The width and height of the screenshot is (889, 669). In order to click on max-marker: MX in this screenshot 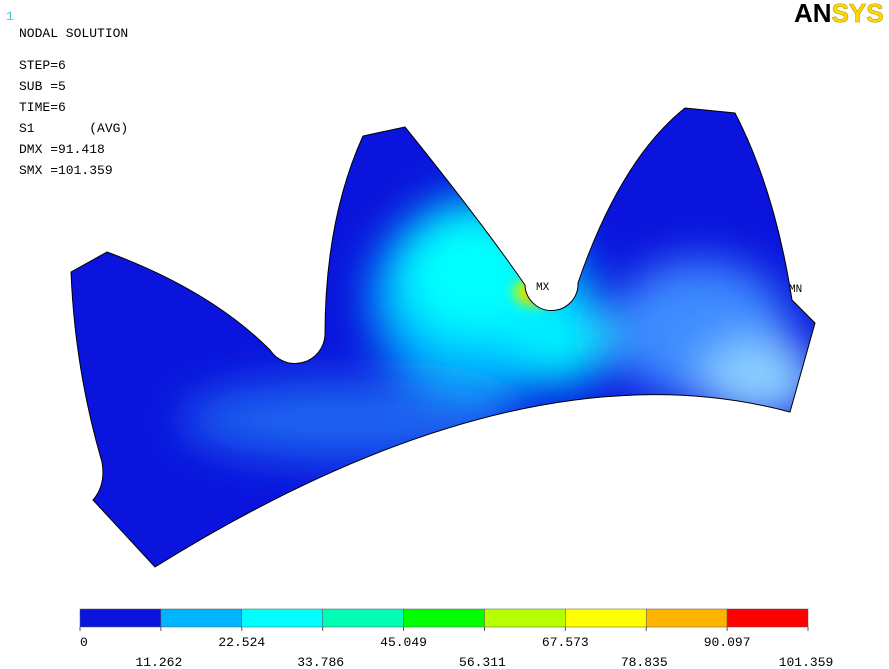, I will do `click(543, 288)`.